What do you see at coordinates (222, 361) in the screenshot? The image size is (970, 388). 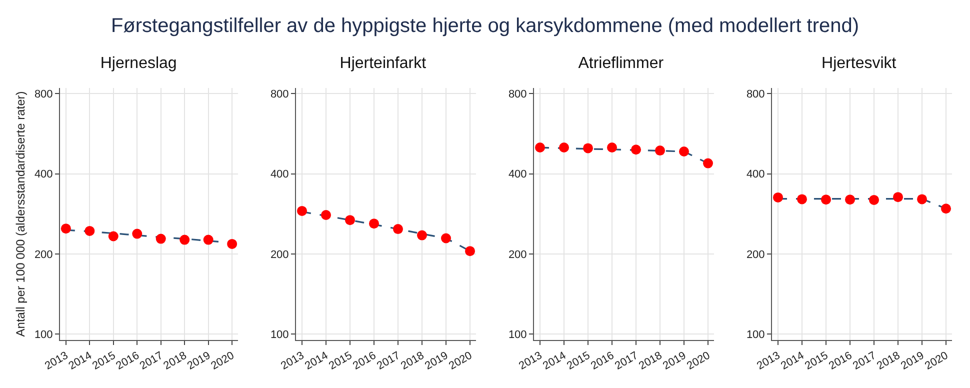 I see `x-tick-label: 2020` at bounding box center [222, 361].